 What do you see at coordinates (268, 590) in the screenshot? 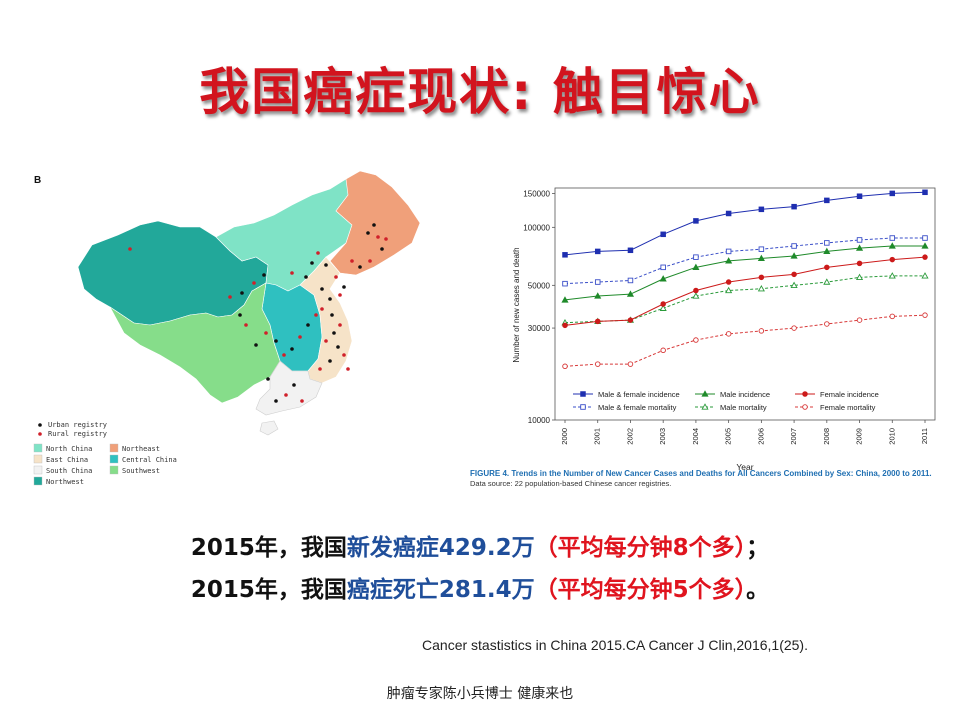
I see `stat-line2-prefix: 2015年，我国` at bounding box center [268, 590].